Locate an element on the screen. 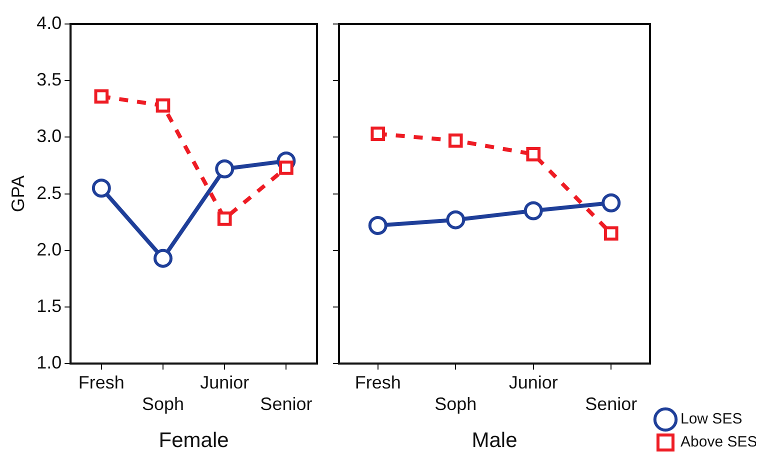 The width and height of the screenshot is (772, 473). y-tick-label: 3.0 is located at coordinates (49, 136).